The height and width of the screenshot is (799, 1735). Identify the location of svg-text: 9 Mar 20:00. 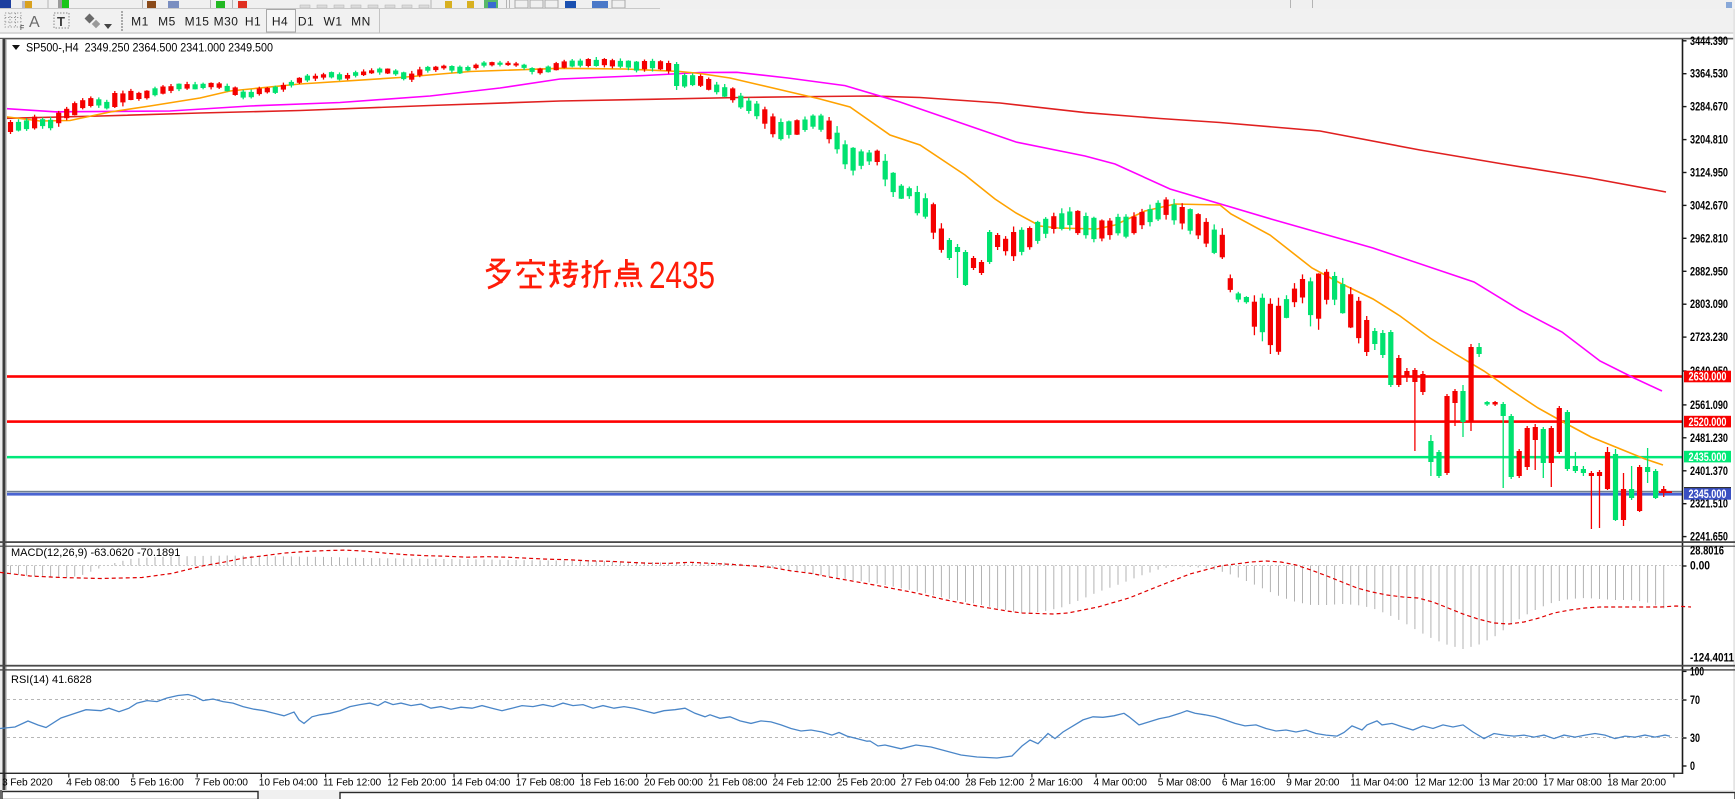
(1313, 783).